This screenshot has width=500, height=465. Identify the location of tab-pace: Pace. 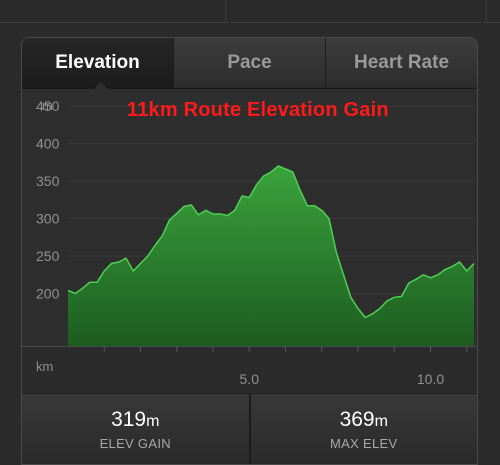
(250, 63).